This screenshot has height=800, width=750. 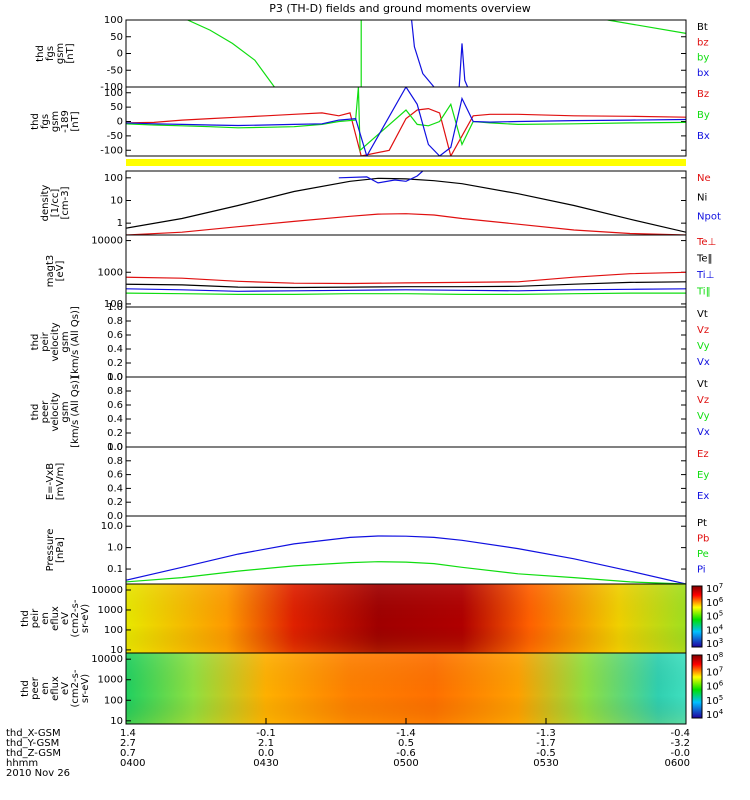 I want to click on y-axis-label: Pressure, so click(x=50, y=550).